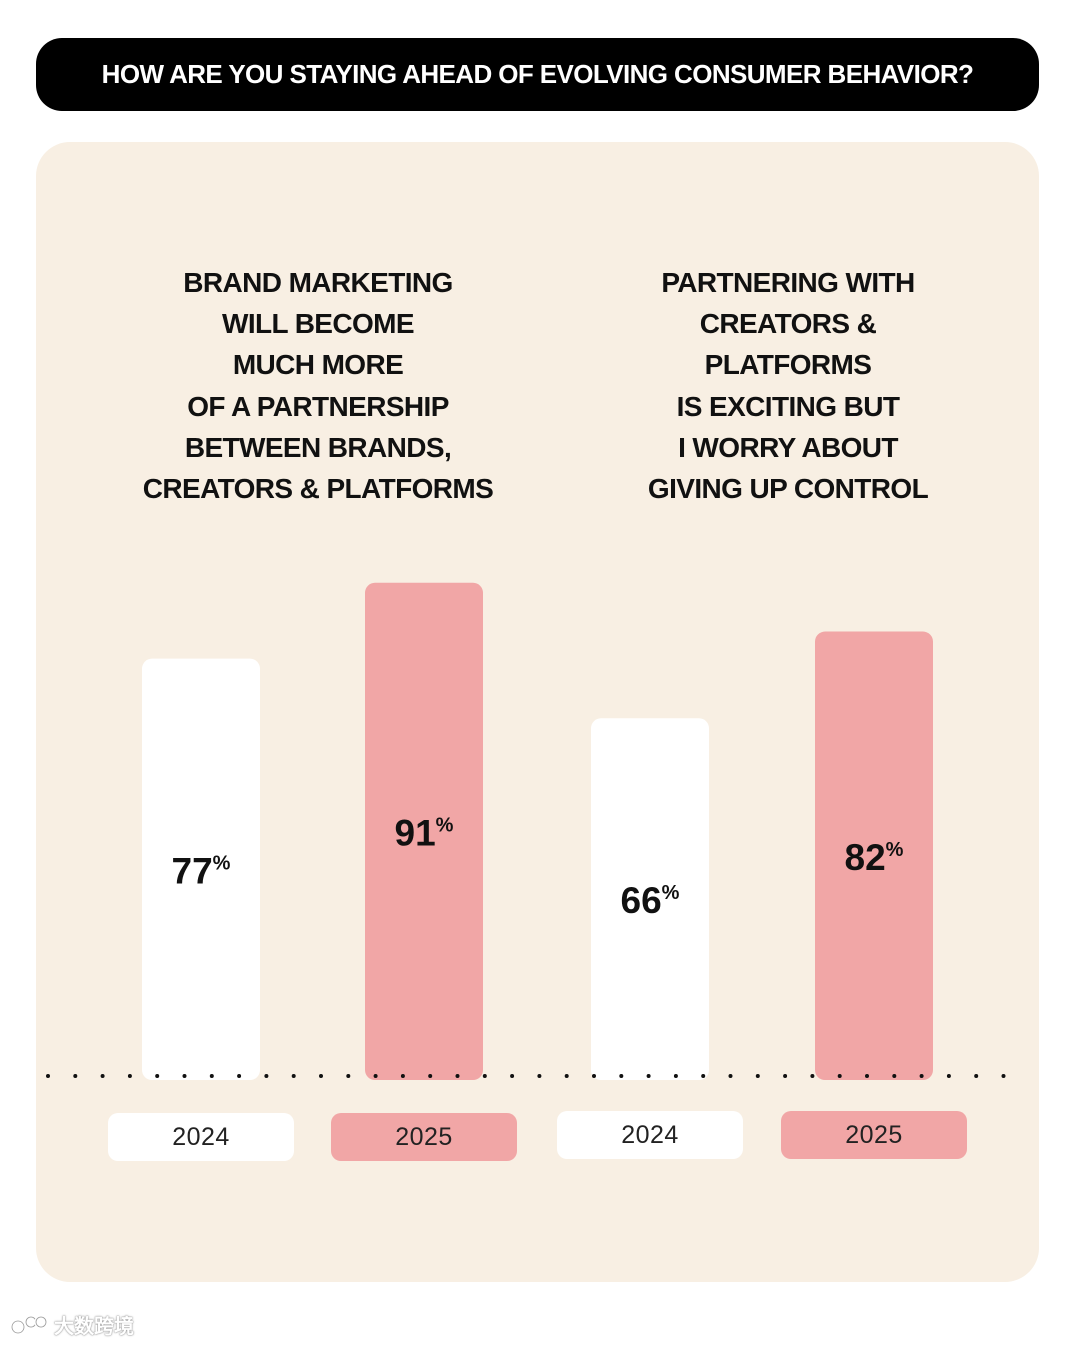 The height and width of the screenshot is (1346, 1080). What do you see at coordinates (94, 1327) in the screenshot?
I see `watermark-text: 大数跨境` at bounding box center [94, 1327].